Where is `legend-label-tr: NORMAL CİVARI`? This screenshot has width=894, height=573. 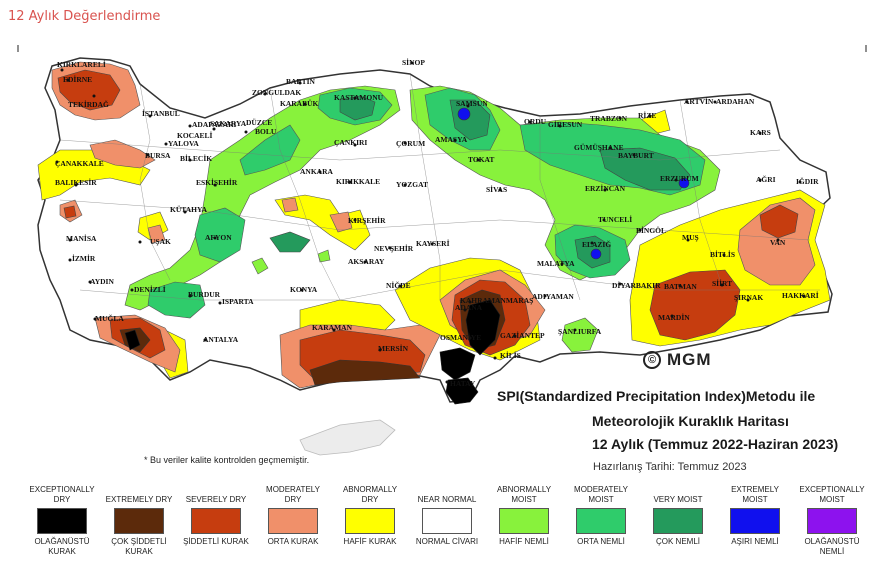
legend-label-tr: NORMAL CİVARI is located at coordinates (447, 541).